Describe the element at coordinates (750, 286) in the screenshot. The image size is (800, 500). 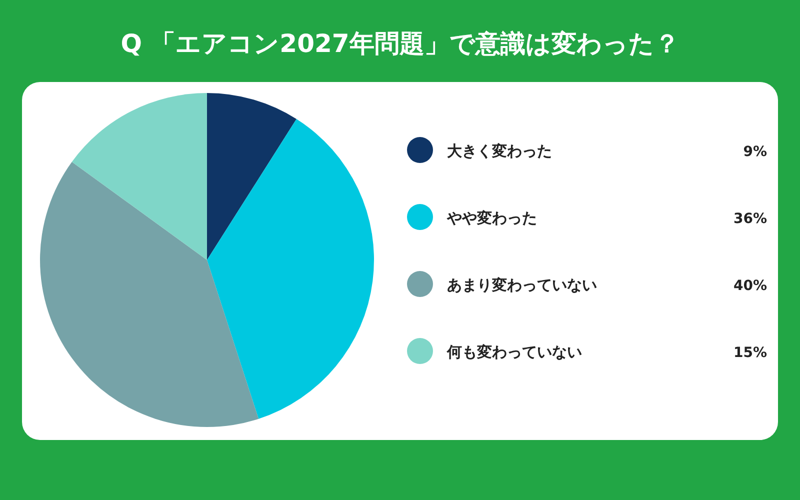
I see `data-label: 40%` at that location.